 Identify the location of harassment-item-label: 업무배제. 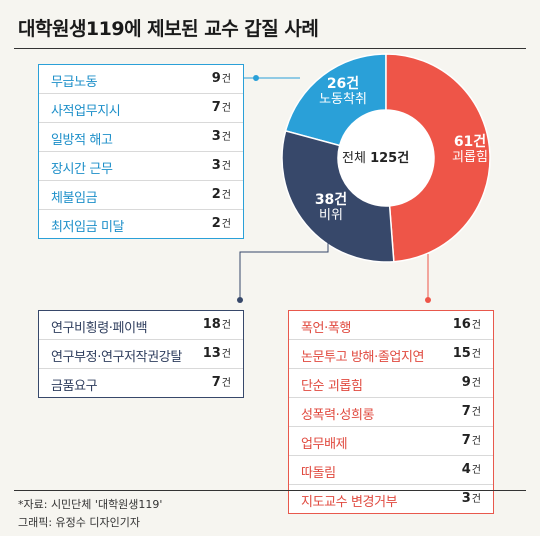
(324, 444).